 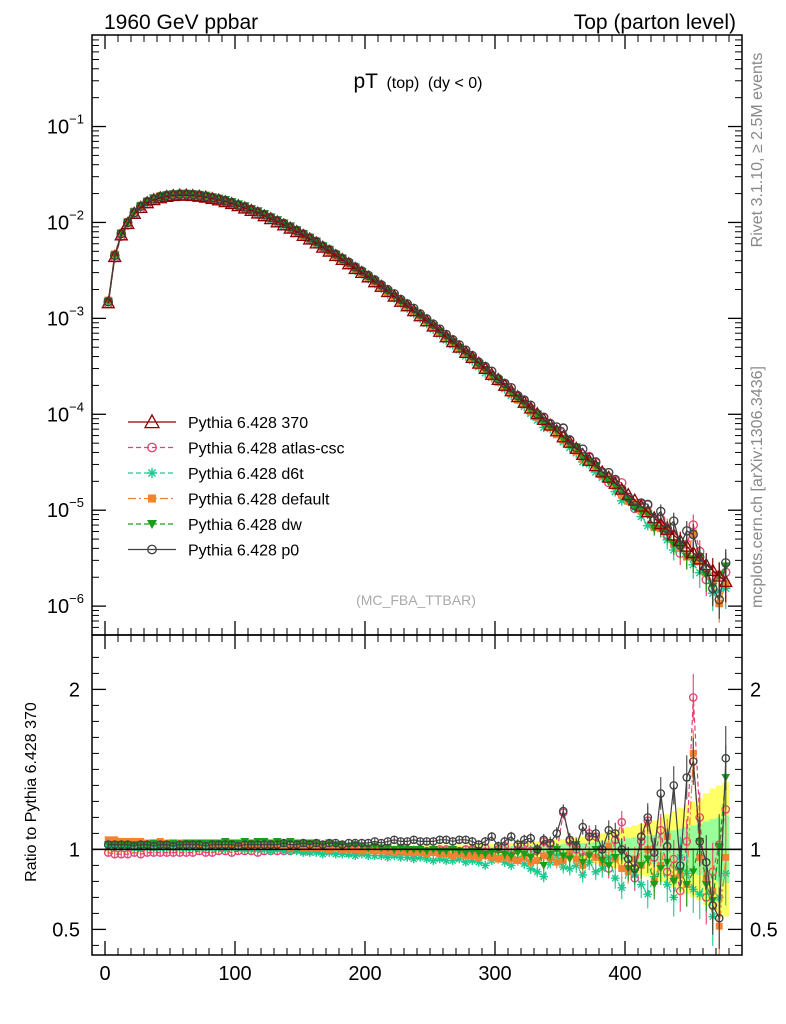 I want to click on legend-label: Pythia 6.428 dw, so click(x=245, y=525).